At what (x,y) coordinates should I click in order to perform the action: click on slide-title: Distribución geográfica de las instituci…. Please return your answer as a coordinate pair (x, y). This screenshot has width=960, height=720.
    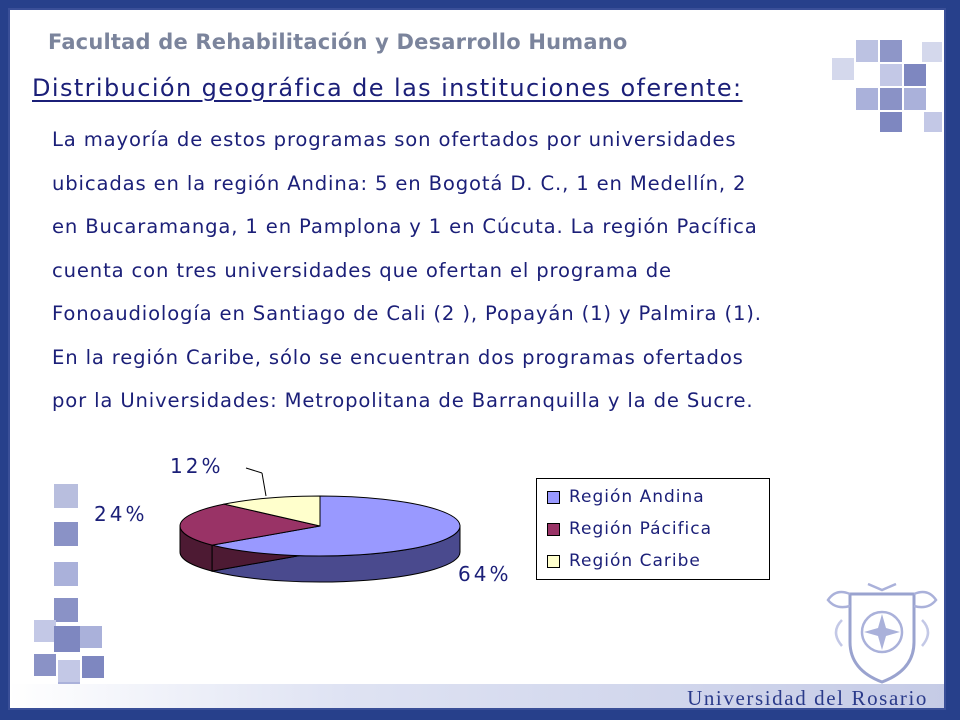
    Looking at the image, I should click on (387, 88).